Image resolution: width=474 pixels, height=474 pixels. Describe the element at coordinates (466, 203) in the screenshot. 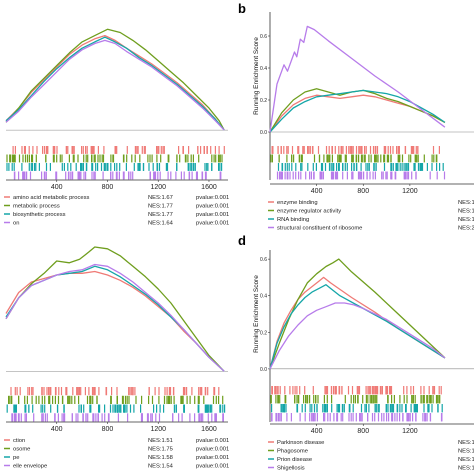

I see `legend-nes: NES:1` at that location.